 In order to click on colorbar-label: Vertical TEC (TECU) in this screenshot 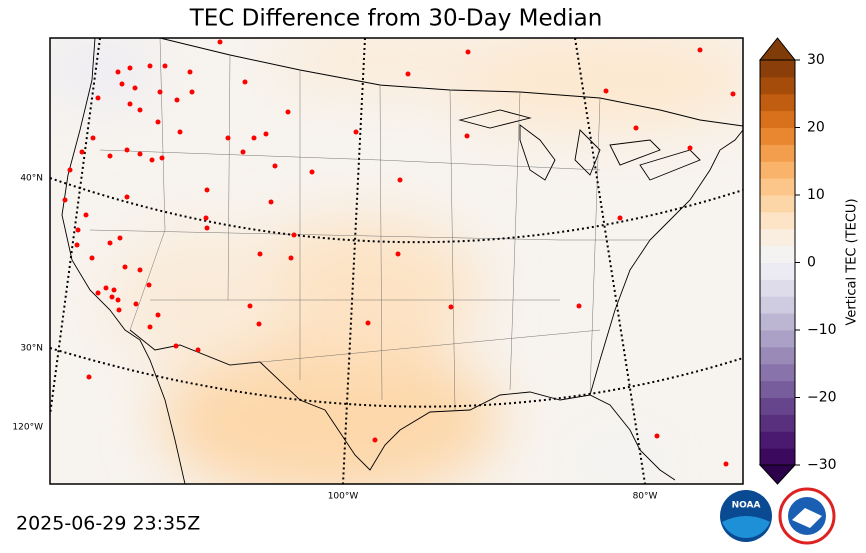, I will do `click(852, 261)`.